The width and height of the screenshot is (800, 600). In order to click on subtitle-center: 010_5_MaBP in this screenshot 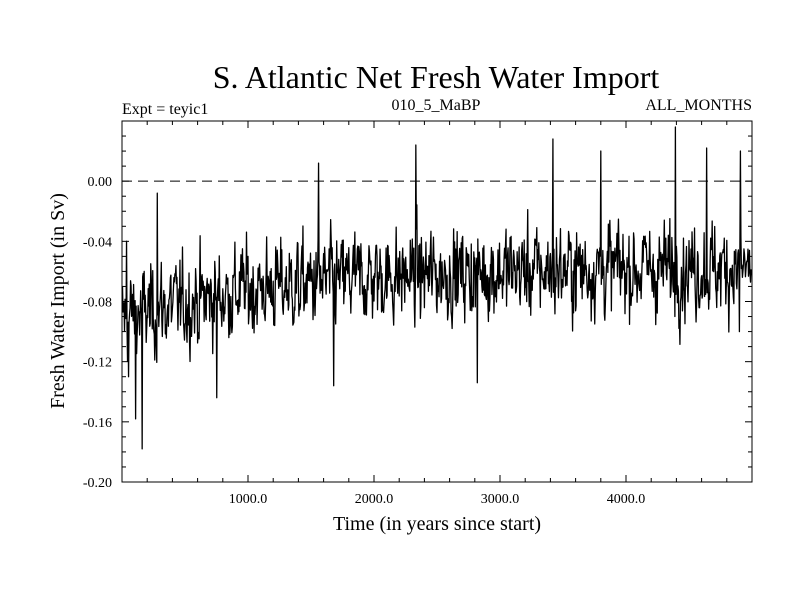, I will do `click(436, 105)`.